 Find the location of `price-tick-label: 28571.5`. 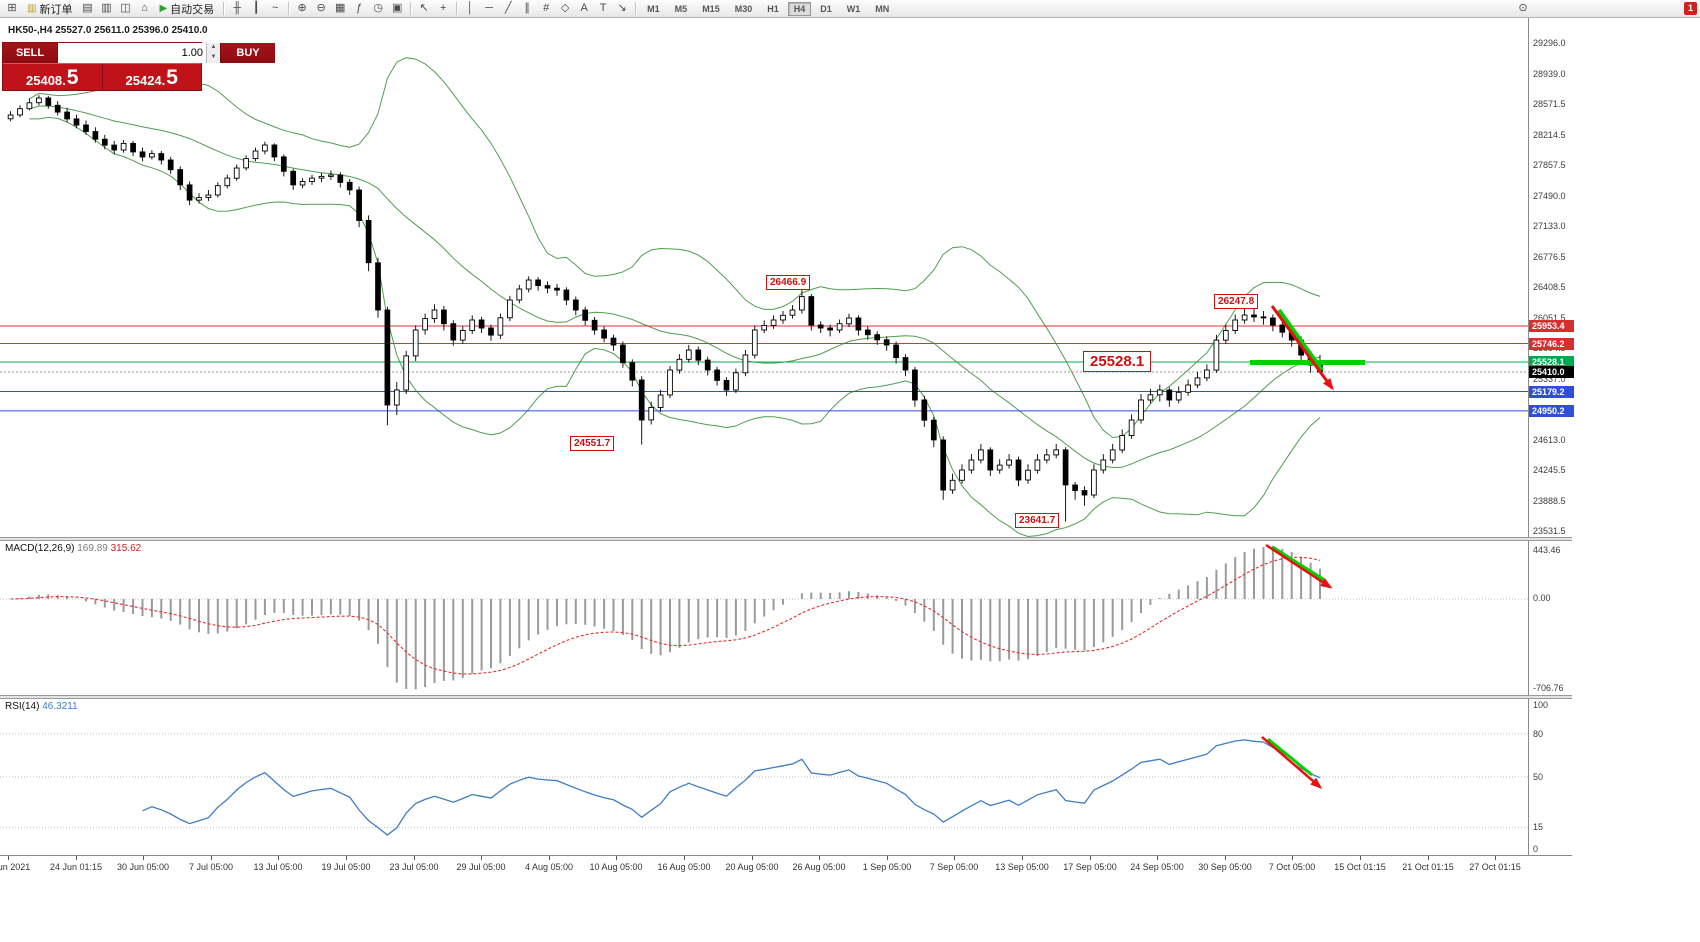

price-tick-label: 28571.5 is located at coordinates (1549, 104).